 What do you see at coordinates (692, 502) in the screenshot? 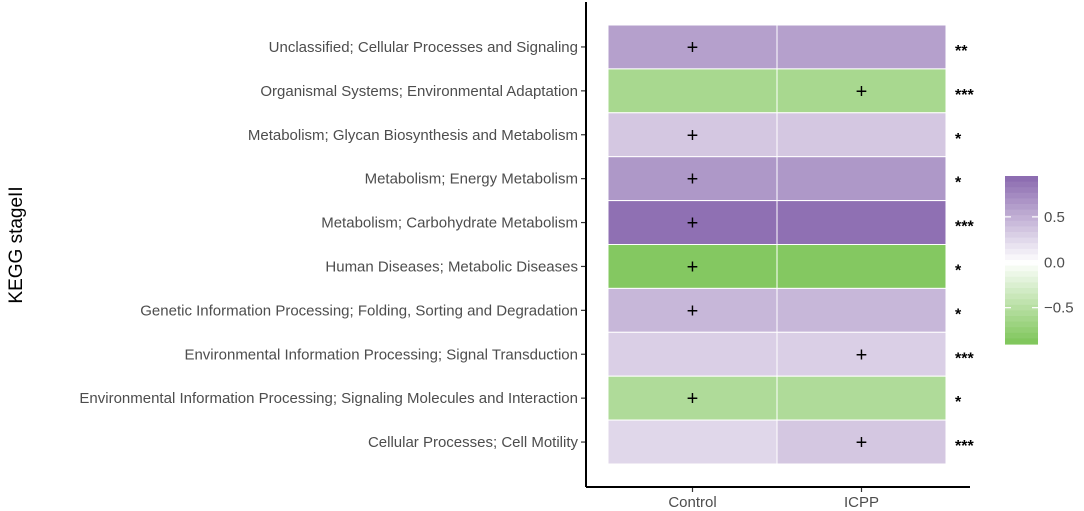
I see `column-label: Control` at bounding box center [692, 502].